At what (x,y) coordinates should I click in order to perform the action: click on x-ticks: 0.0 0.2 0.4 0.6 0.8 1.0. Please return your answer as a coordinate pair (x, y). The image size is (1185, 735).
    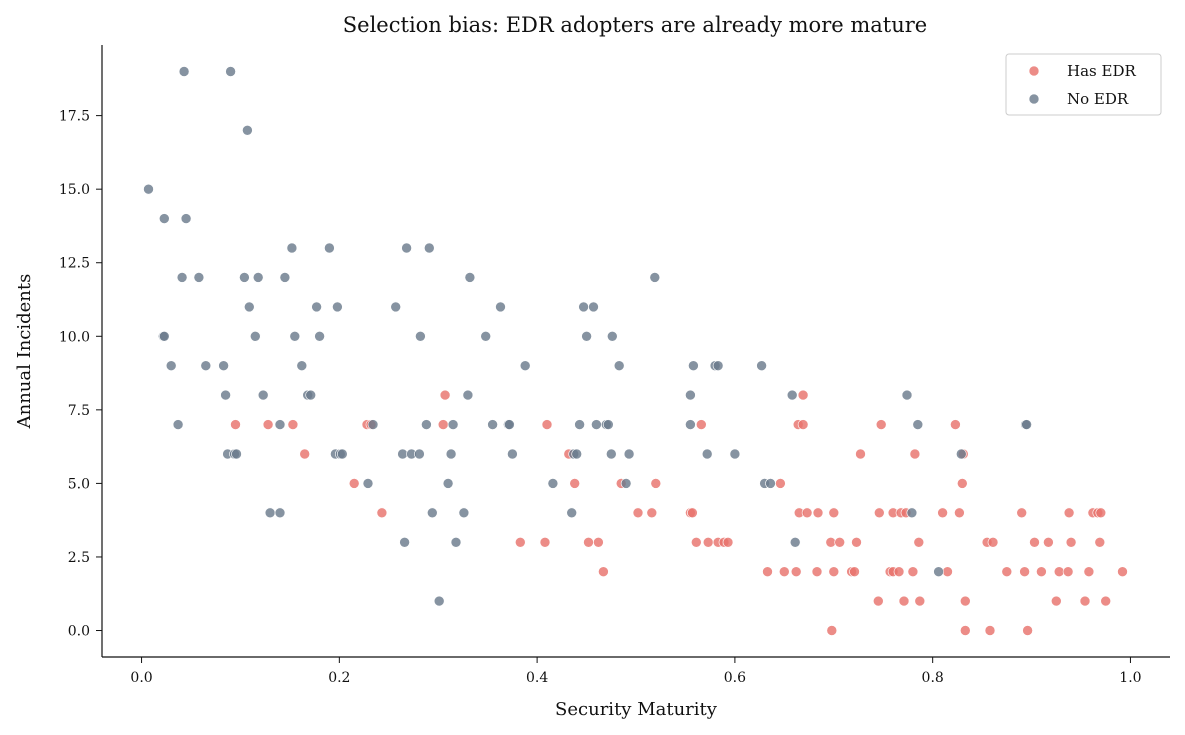
    Looking at the image, I should click on (636, 671).